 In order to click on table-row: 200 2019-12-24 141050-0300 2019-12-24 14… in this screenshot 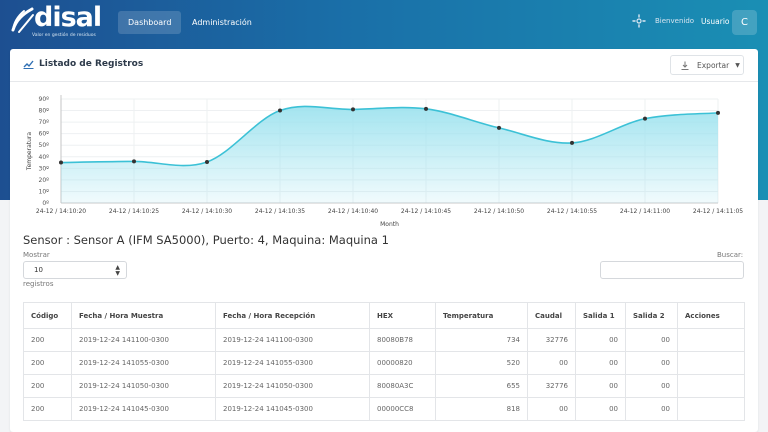, I will do `click(384, 386)`.